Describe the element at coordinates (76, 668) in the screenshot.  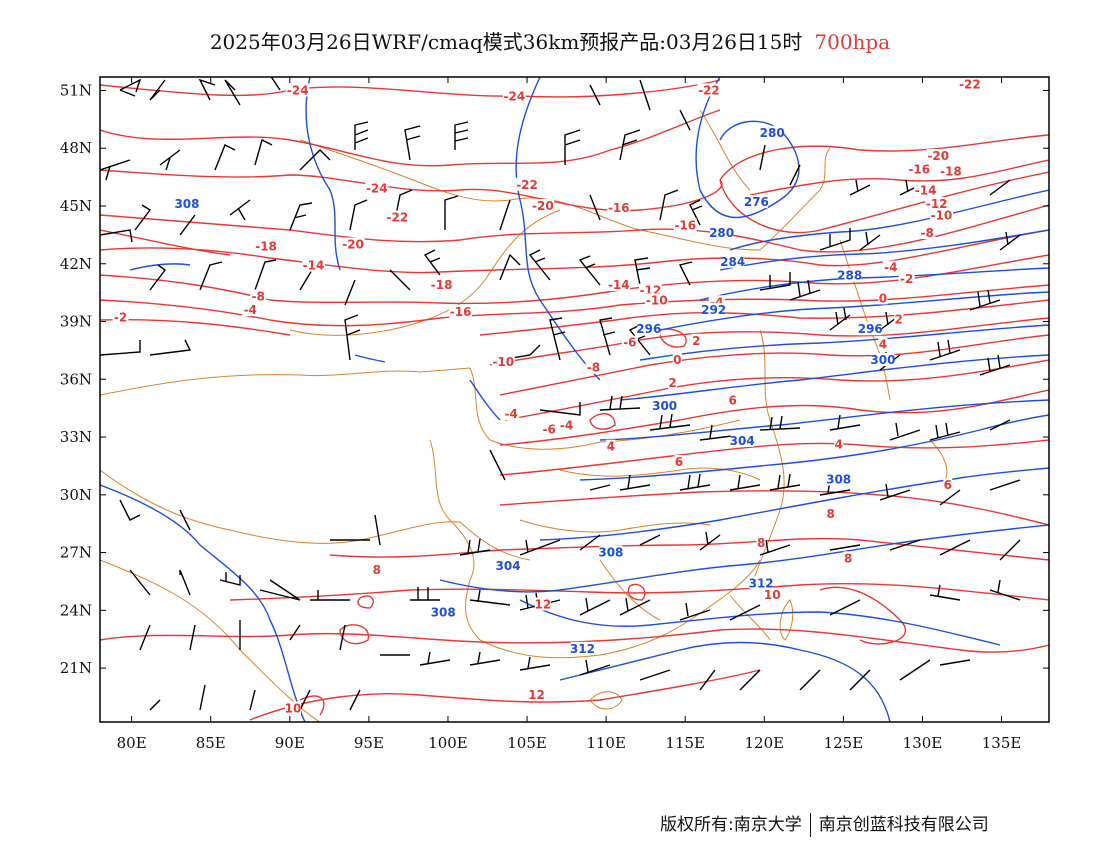
I see `lat-tick-label: 21N` at that location.